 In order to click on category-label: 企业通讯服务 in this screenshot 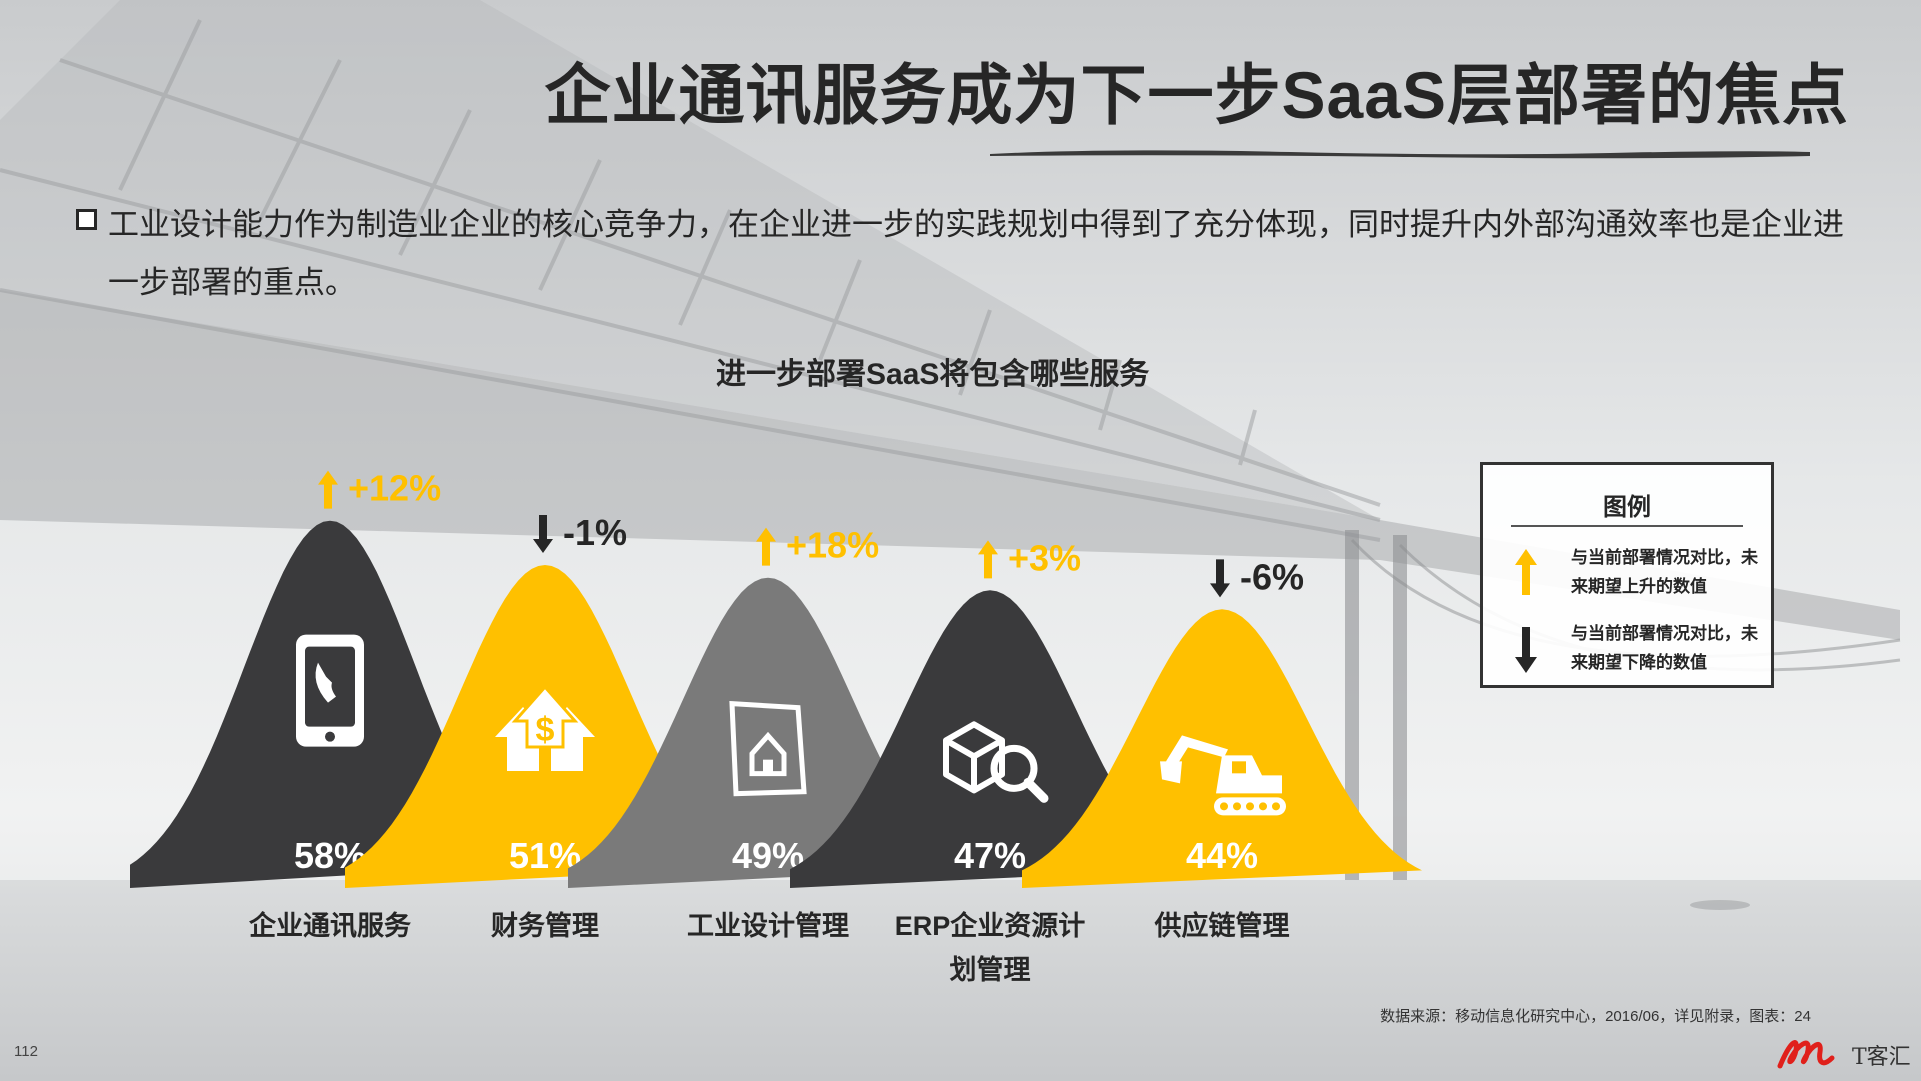, I will do `click(330, 925)`.